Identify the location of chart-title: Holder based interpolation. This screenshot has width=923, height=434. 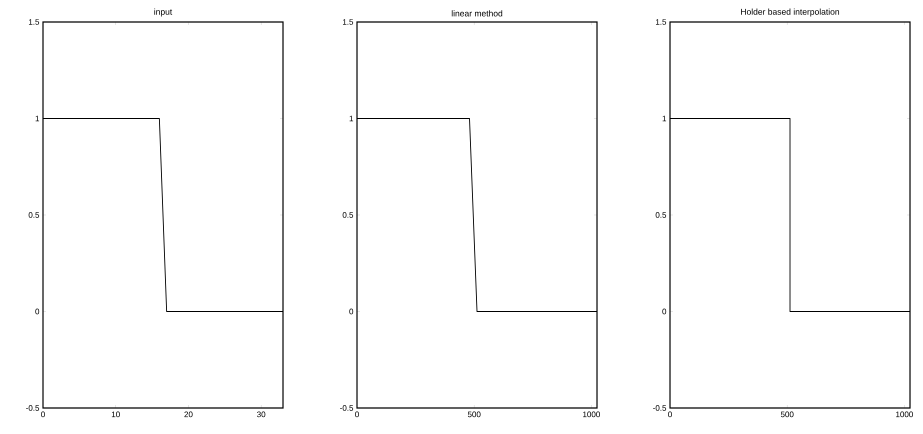
(790, 12).